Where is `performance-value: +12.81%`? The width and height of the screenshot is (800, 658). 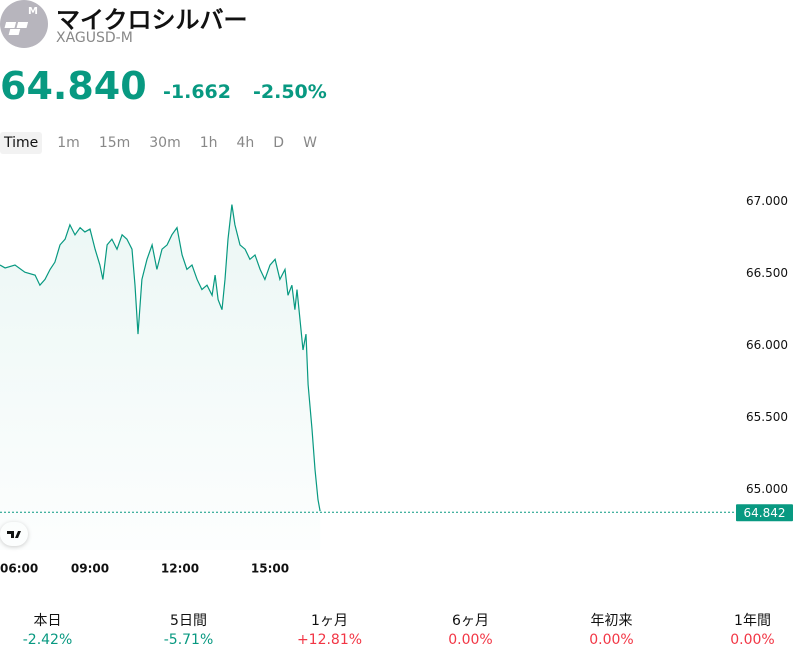 performance-value: +12.81% is located at coordinates (329, 640).